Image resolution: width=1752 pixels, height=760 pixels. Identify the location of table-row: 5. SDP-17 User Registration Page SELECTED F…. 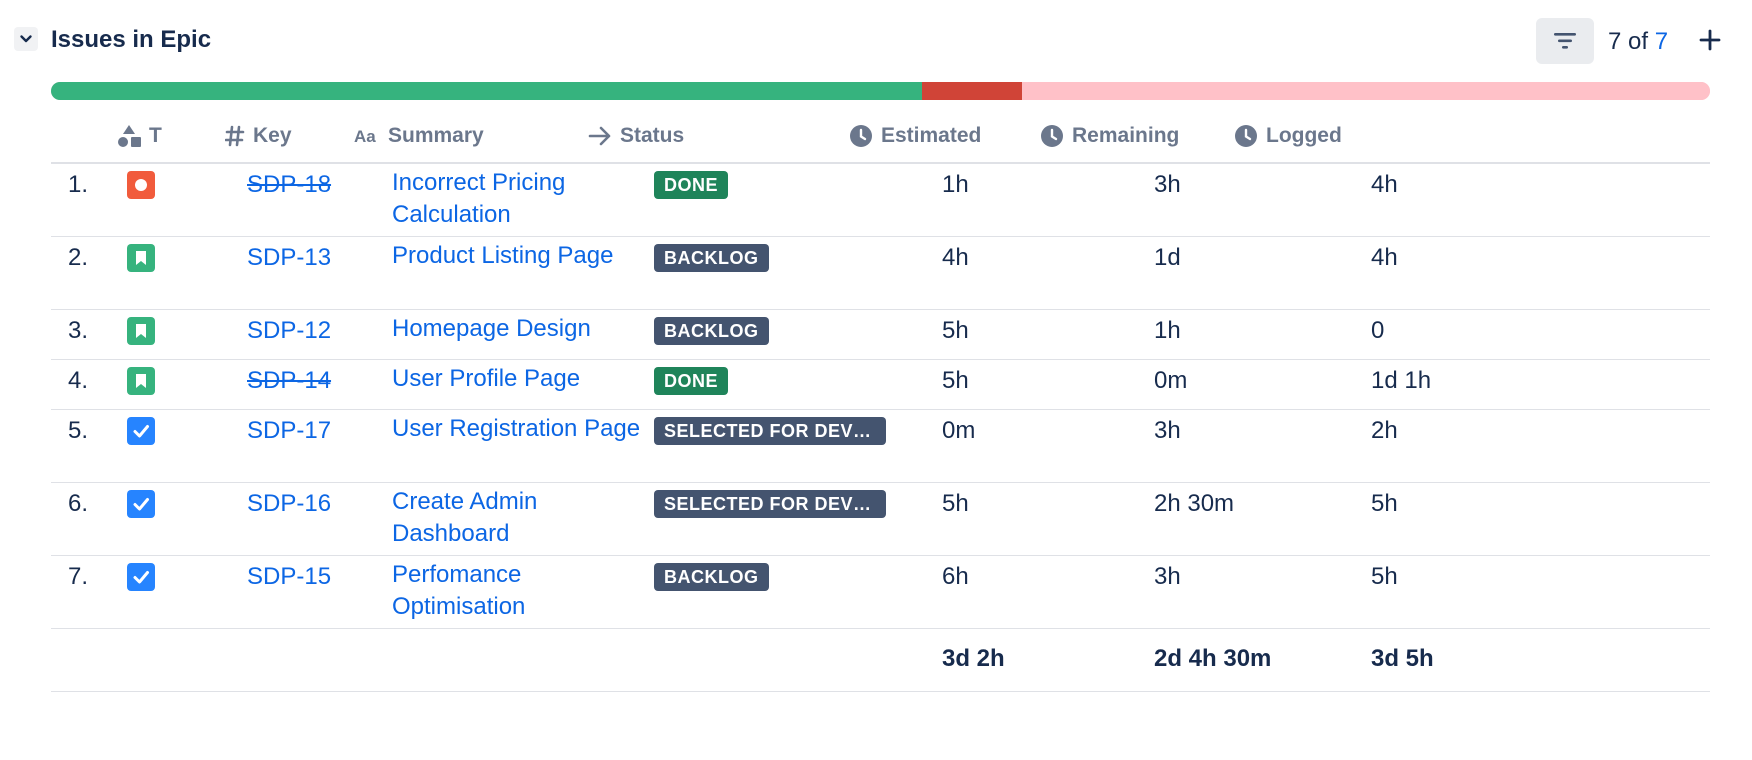
(880, 446).